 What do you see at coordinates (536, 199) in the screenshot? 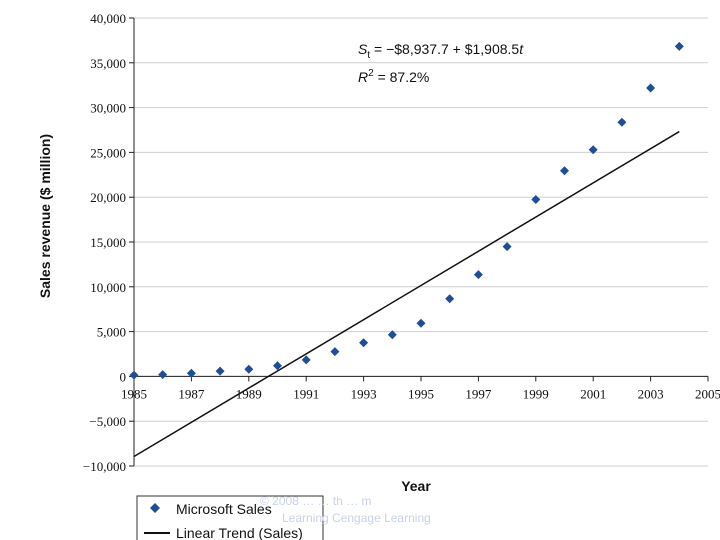
I see `data-point-1999` at bounding box center [536, 199].